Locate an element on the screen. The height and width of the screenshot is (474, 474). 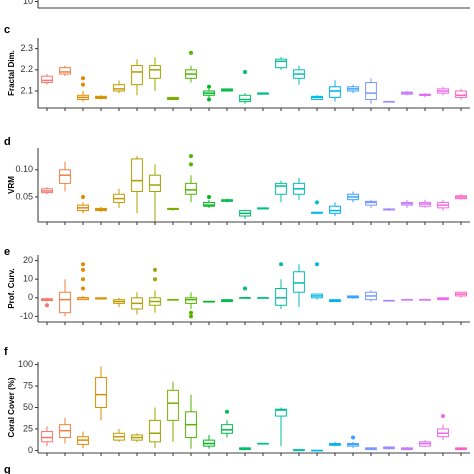
y-axis-title: Prof. Curv. is located at coordinates (11, 288).